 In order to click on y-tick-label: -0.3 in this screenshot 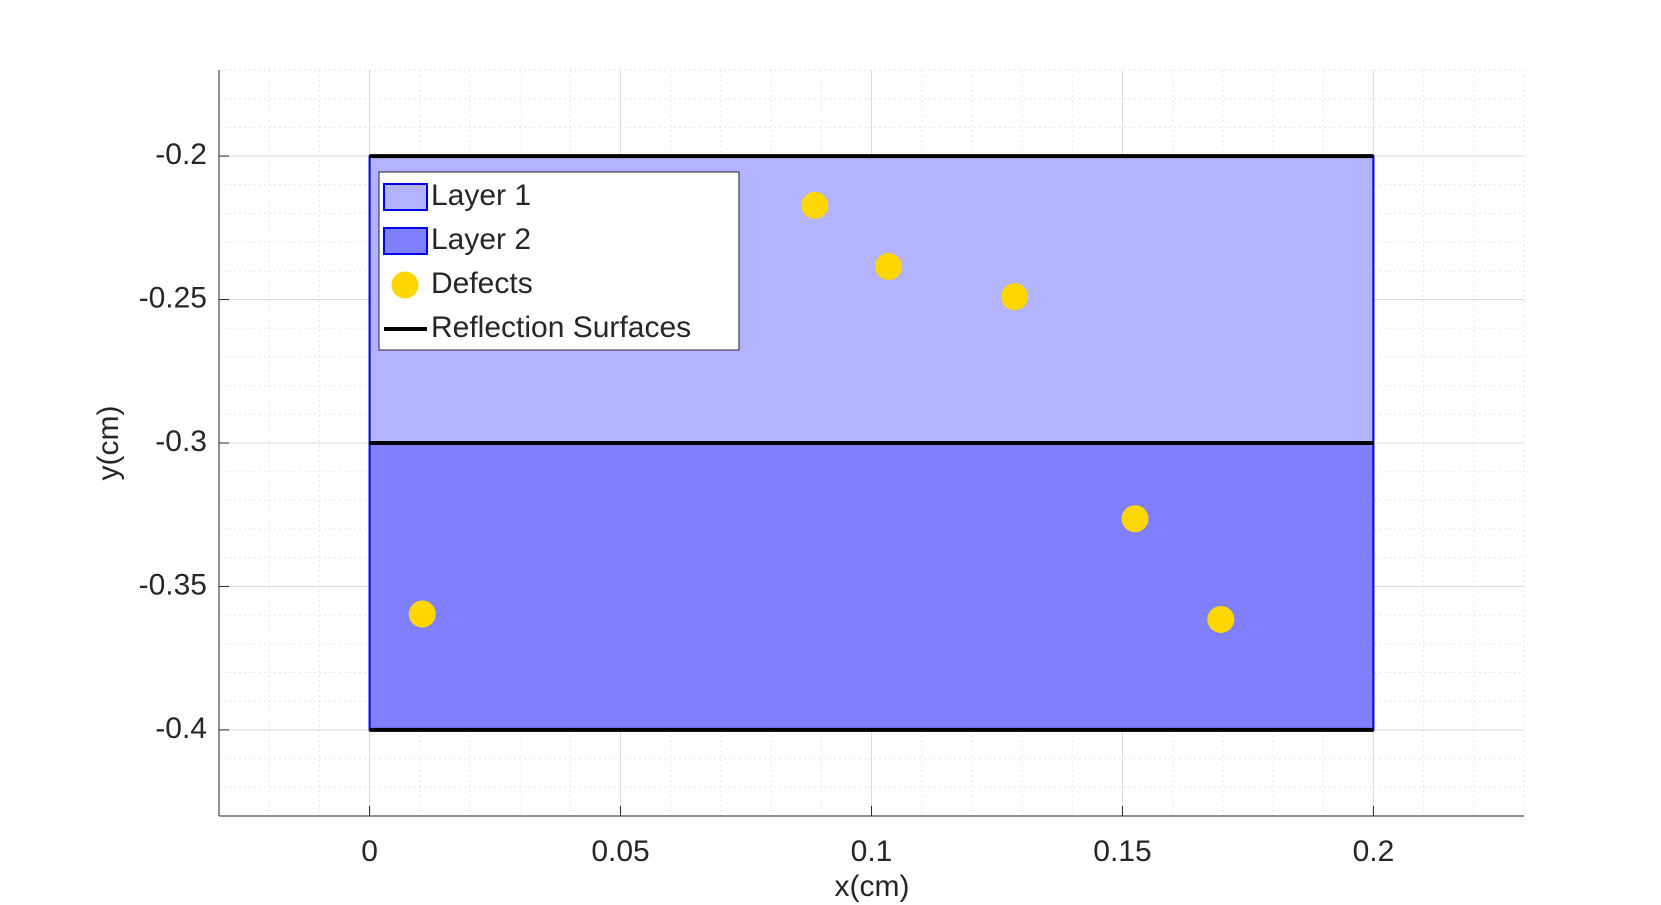, I will do `click(181, 441)`.